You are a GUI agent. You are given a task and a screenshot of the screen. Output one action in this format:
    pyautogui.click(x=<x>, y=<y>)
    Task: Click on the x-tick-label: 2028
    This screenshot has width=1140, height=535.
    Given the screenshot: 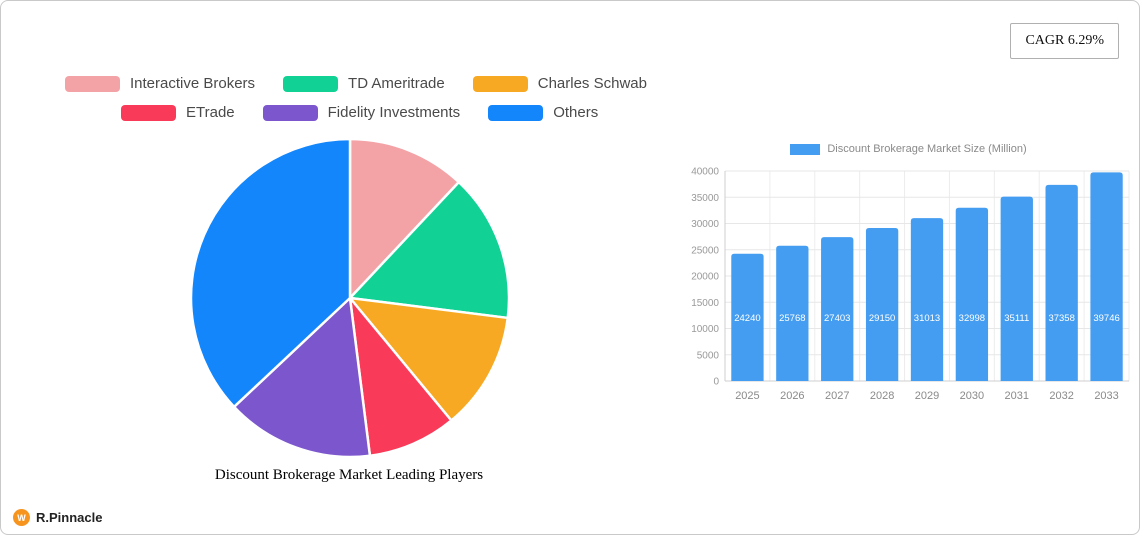 What is the action you would take?
    pyautogui.click(x=882, y=396)
    